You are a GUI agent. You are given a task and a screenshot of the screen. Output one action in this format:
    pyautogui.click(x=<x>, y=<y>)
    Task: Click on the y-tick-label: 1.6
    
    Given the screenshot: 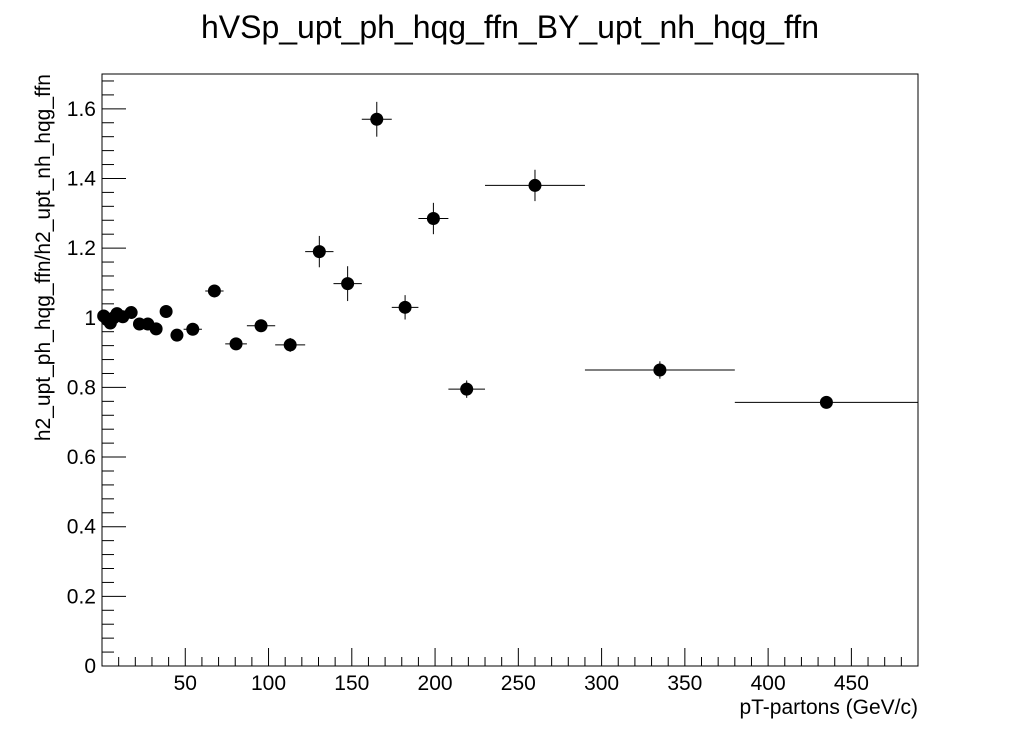 What is the action you would take?
    pyautogui.click(x=81, y=109)
    